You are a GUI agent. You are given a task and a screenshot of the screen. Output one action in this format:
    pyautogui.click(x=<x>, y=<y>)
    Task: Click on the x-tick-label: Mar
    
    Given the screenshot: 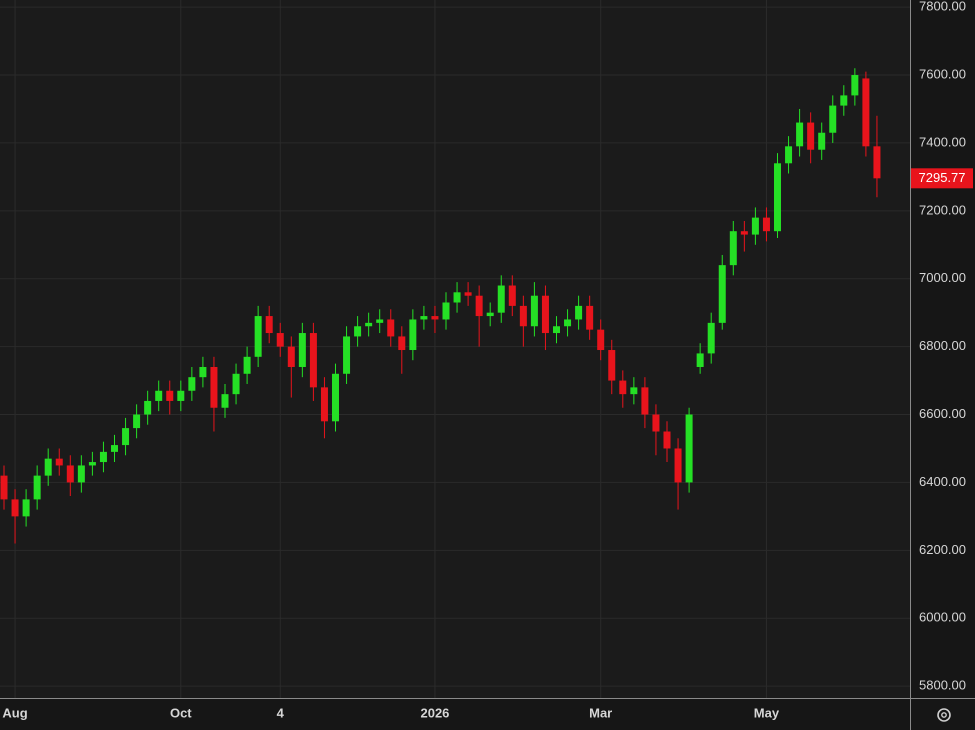 What is the action you would take?
    pyautogui.click(x=600, y=712)
    